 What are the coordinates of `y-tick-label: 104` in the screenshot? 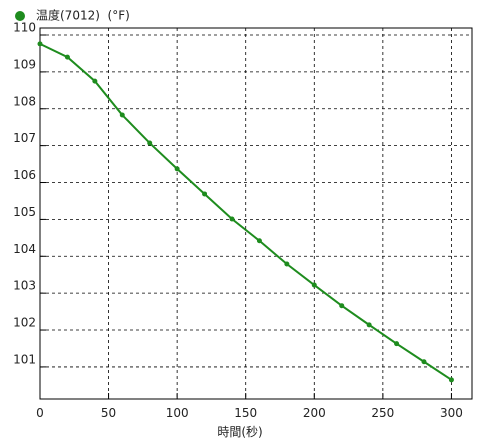 It's located at (24, 249).